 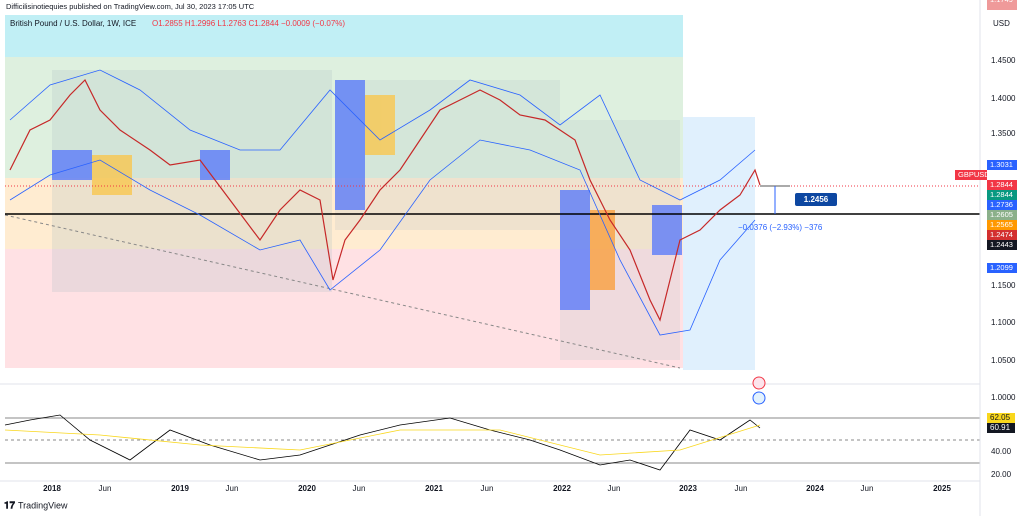 What do you see at coordinates (780, 227) in the screenshot?
I see `measure-change: −0.0376 (−2.93%) −376` at bounding box center [780, 227].